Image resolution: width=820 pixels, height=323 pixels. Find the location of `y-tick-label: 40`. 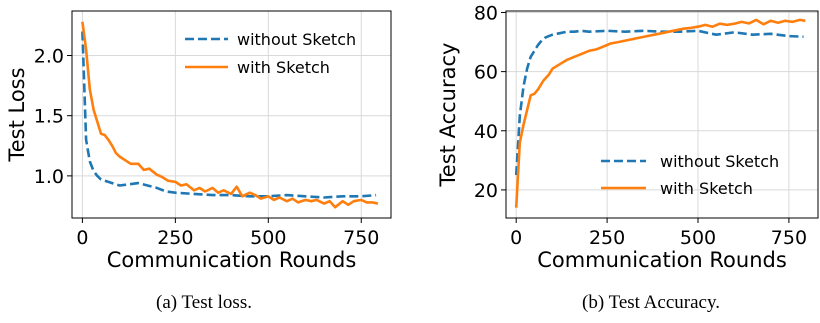

y-tick-label: 40 is located at coordinates (486, 132).